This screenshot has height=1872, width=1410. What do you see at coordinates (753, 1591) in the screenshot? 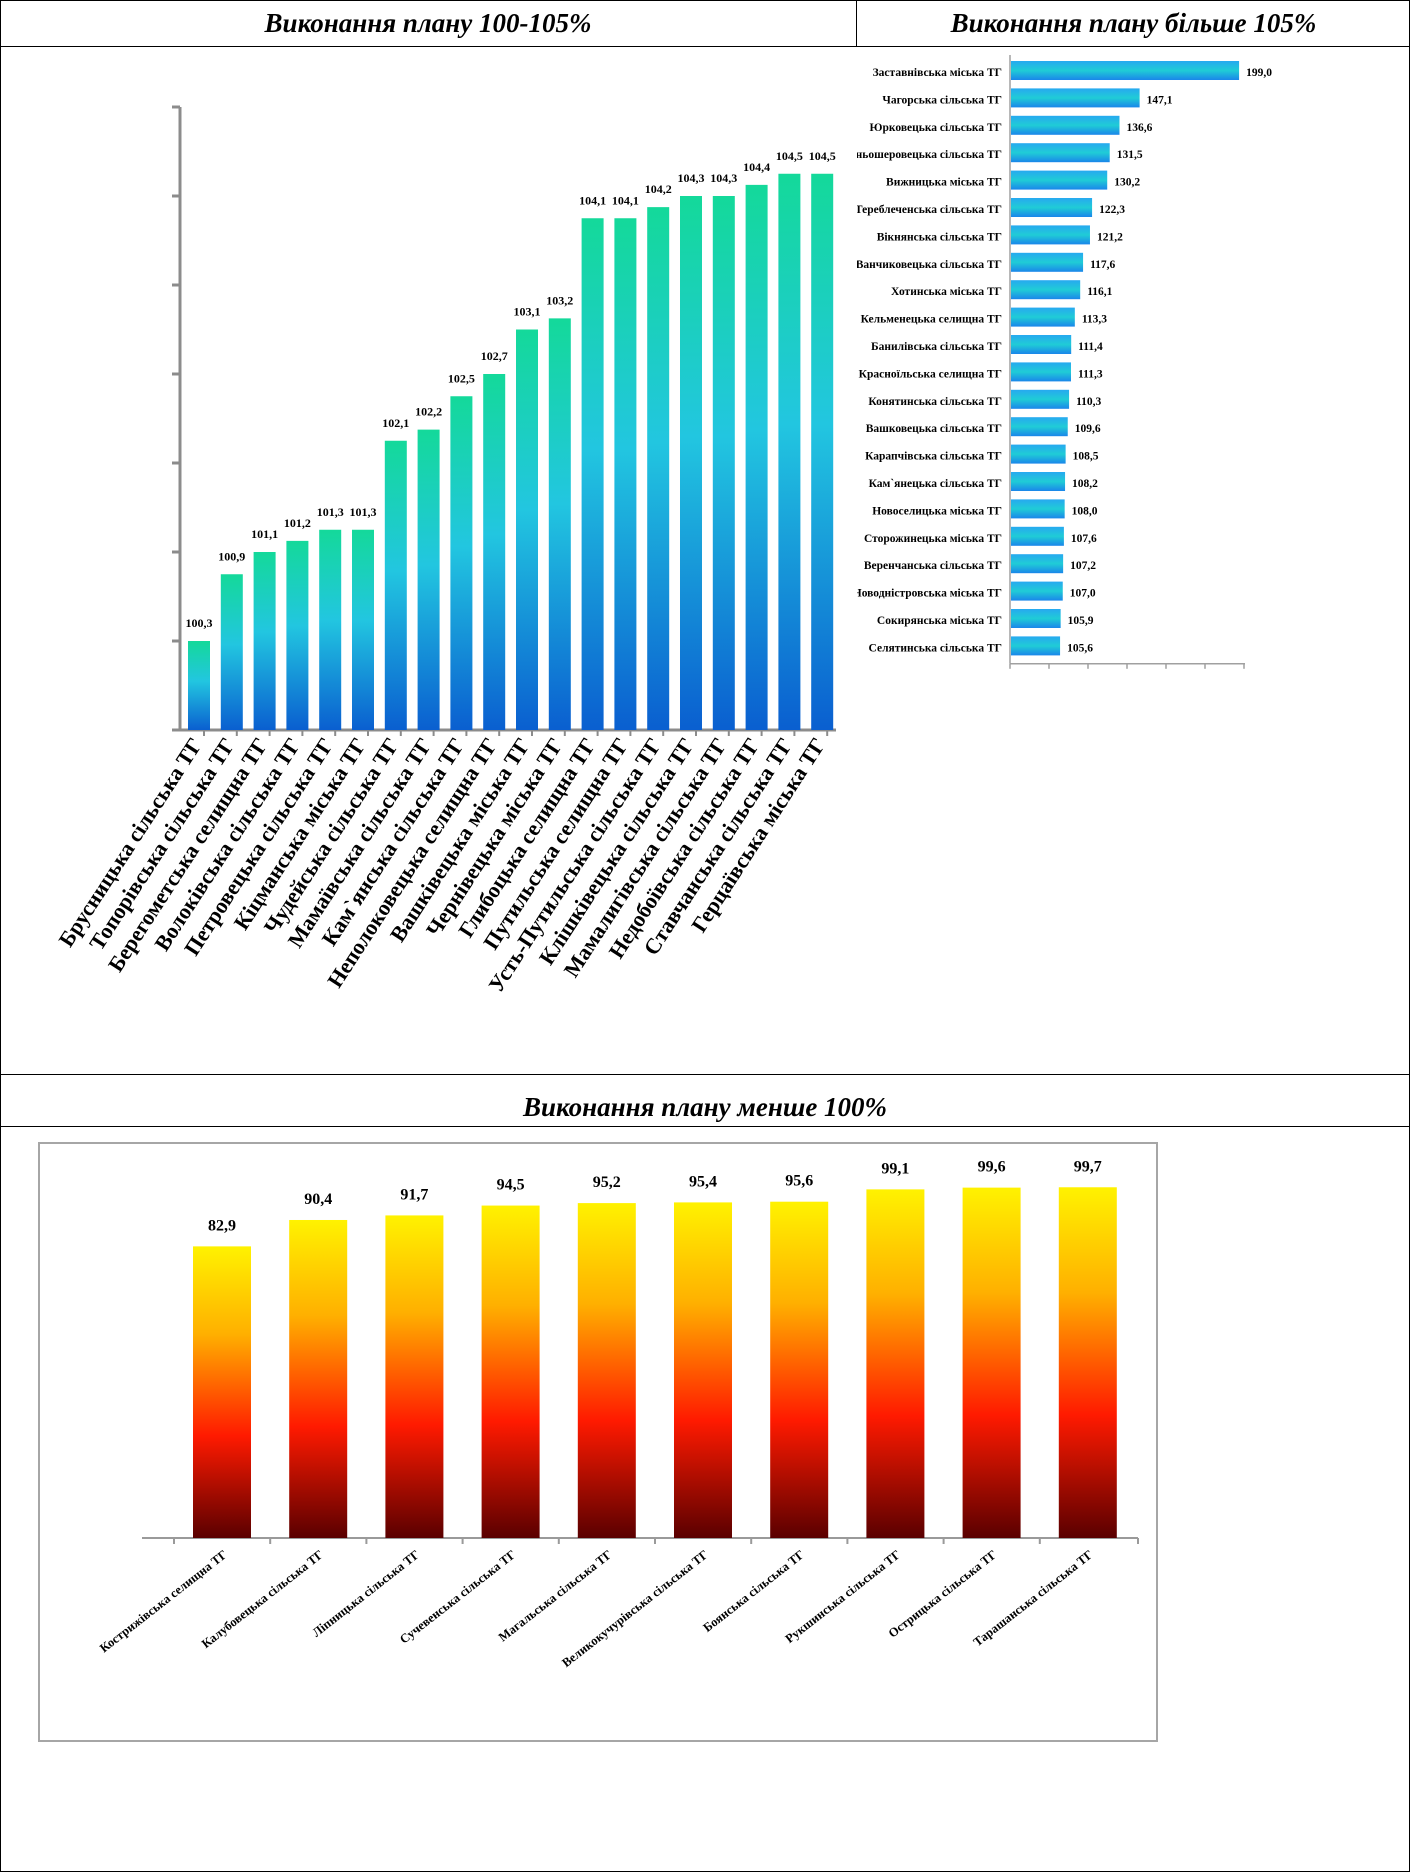
I see `category-label: Боянська сільська ТГ` at bounding box center [753, 1591].